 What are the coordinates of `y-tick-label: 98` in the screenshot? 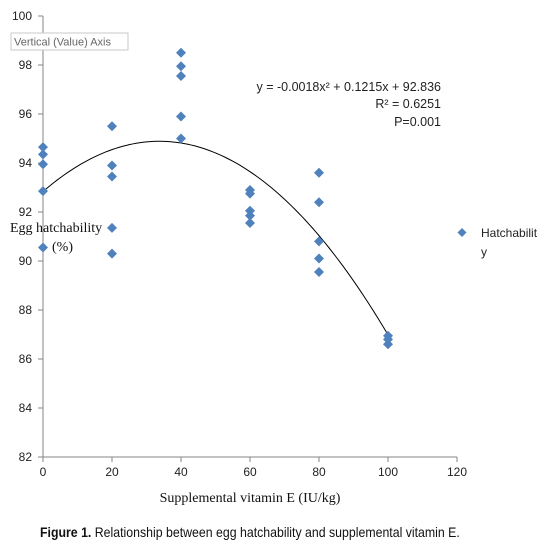 It's located at (26, 65).